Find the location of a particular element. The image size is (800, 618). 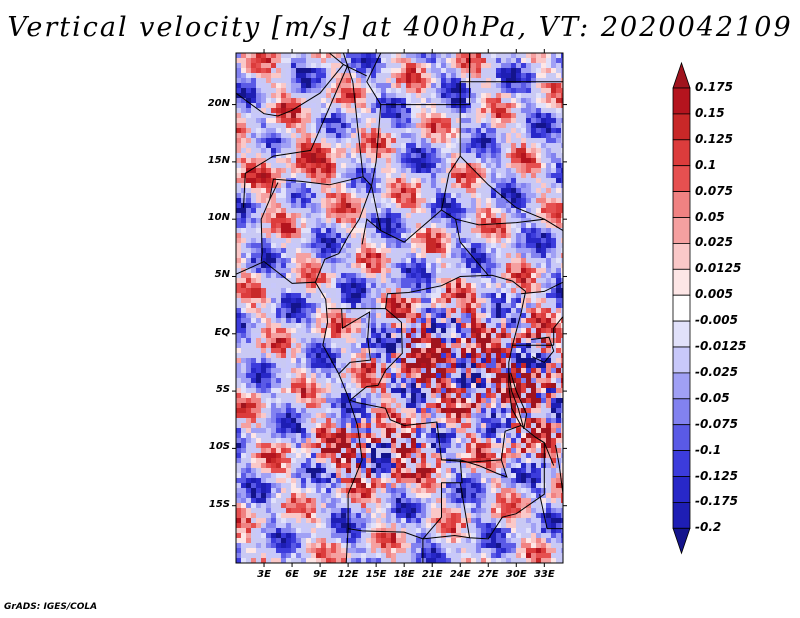

lon-label: 30E is located at coordinates (516, 574).